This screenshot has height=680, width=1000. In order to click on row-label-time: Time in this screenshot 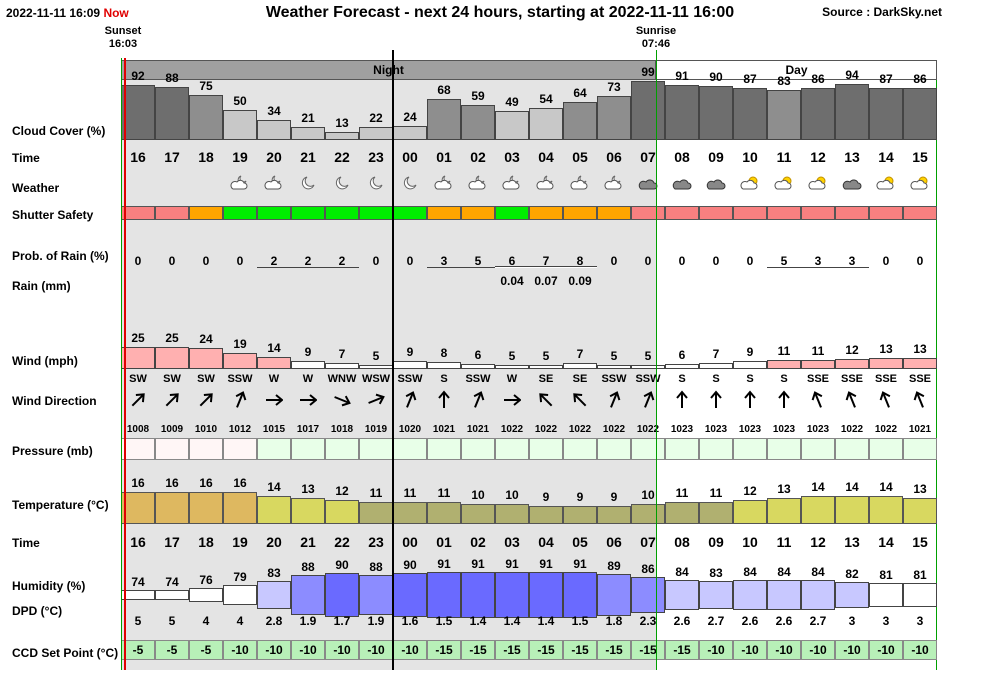, I will do `click(26, 158)`.